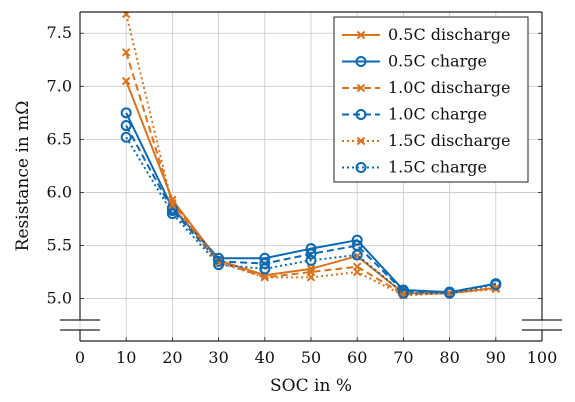  I want to click on legend-label: 0.5C charge, so click(437, 61).